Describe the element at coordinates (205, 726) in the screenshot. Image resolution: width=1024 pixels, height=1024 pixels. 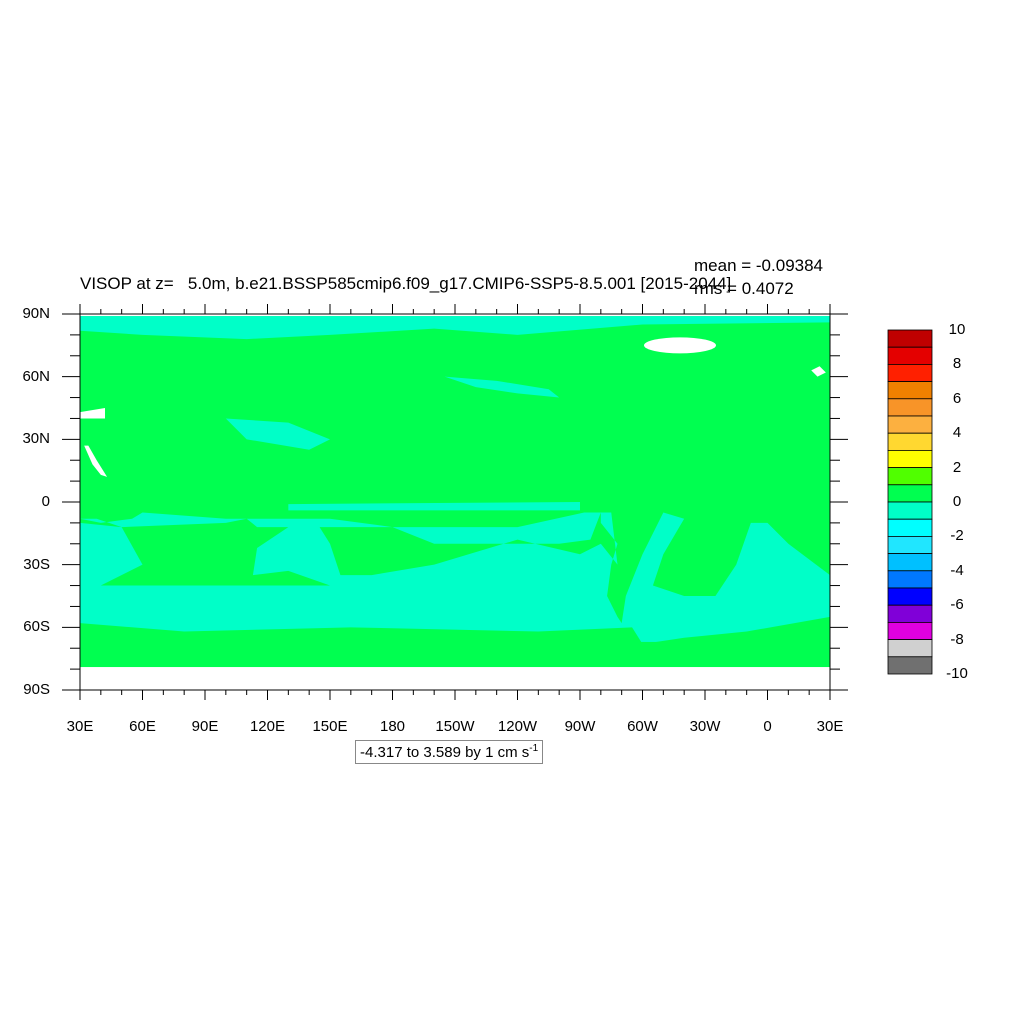
I see `x-tick-label: 90E` at that location.